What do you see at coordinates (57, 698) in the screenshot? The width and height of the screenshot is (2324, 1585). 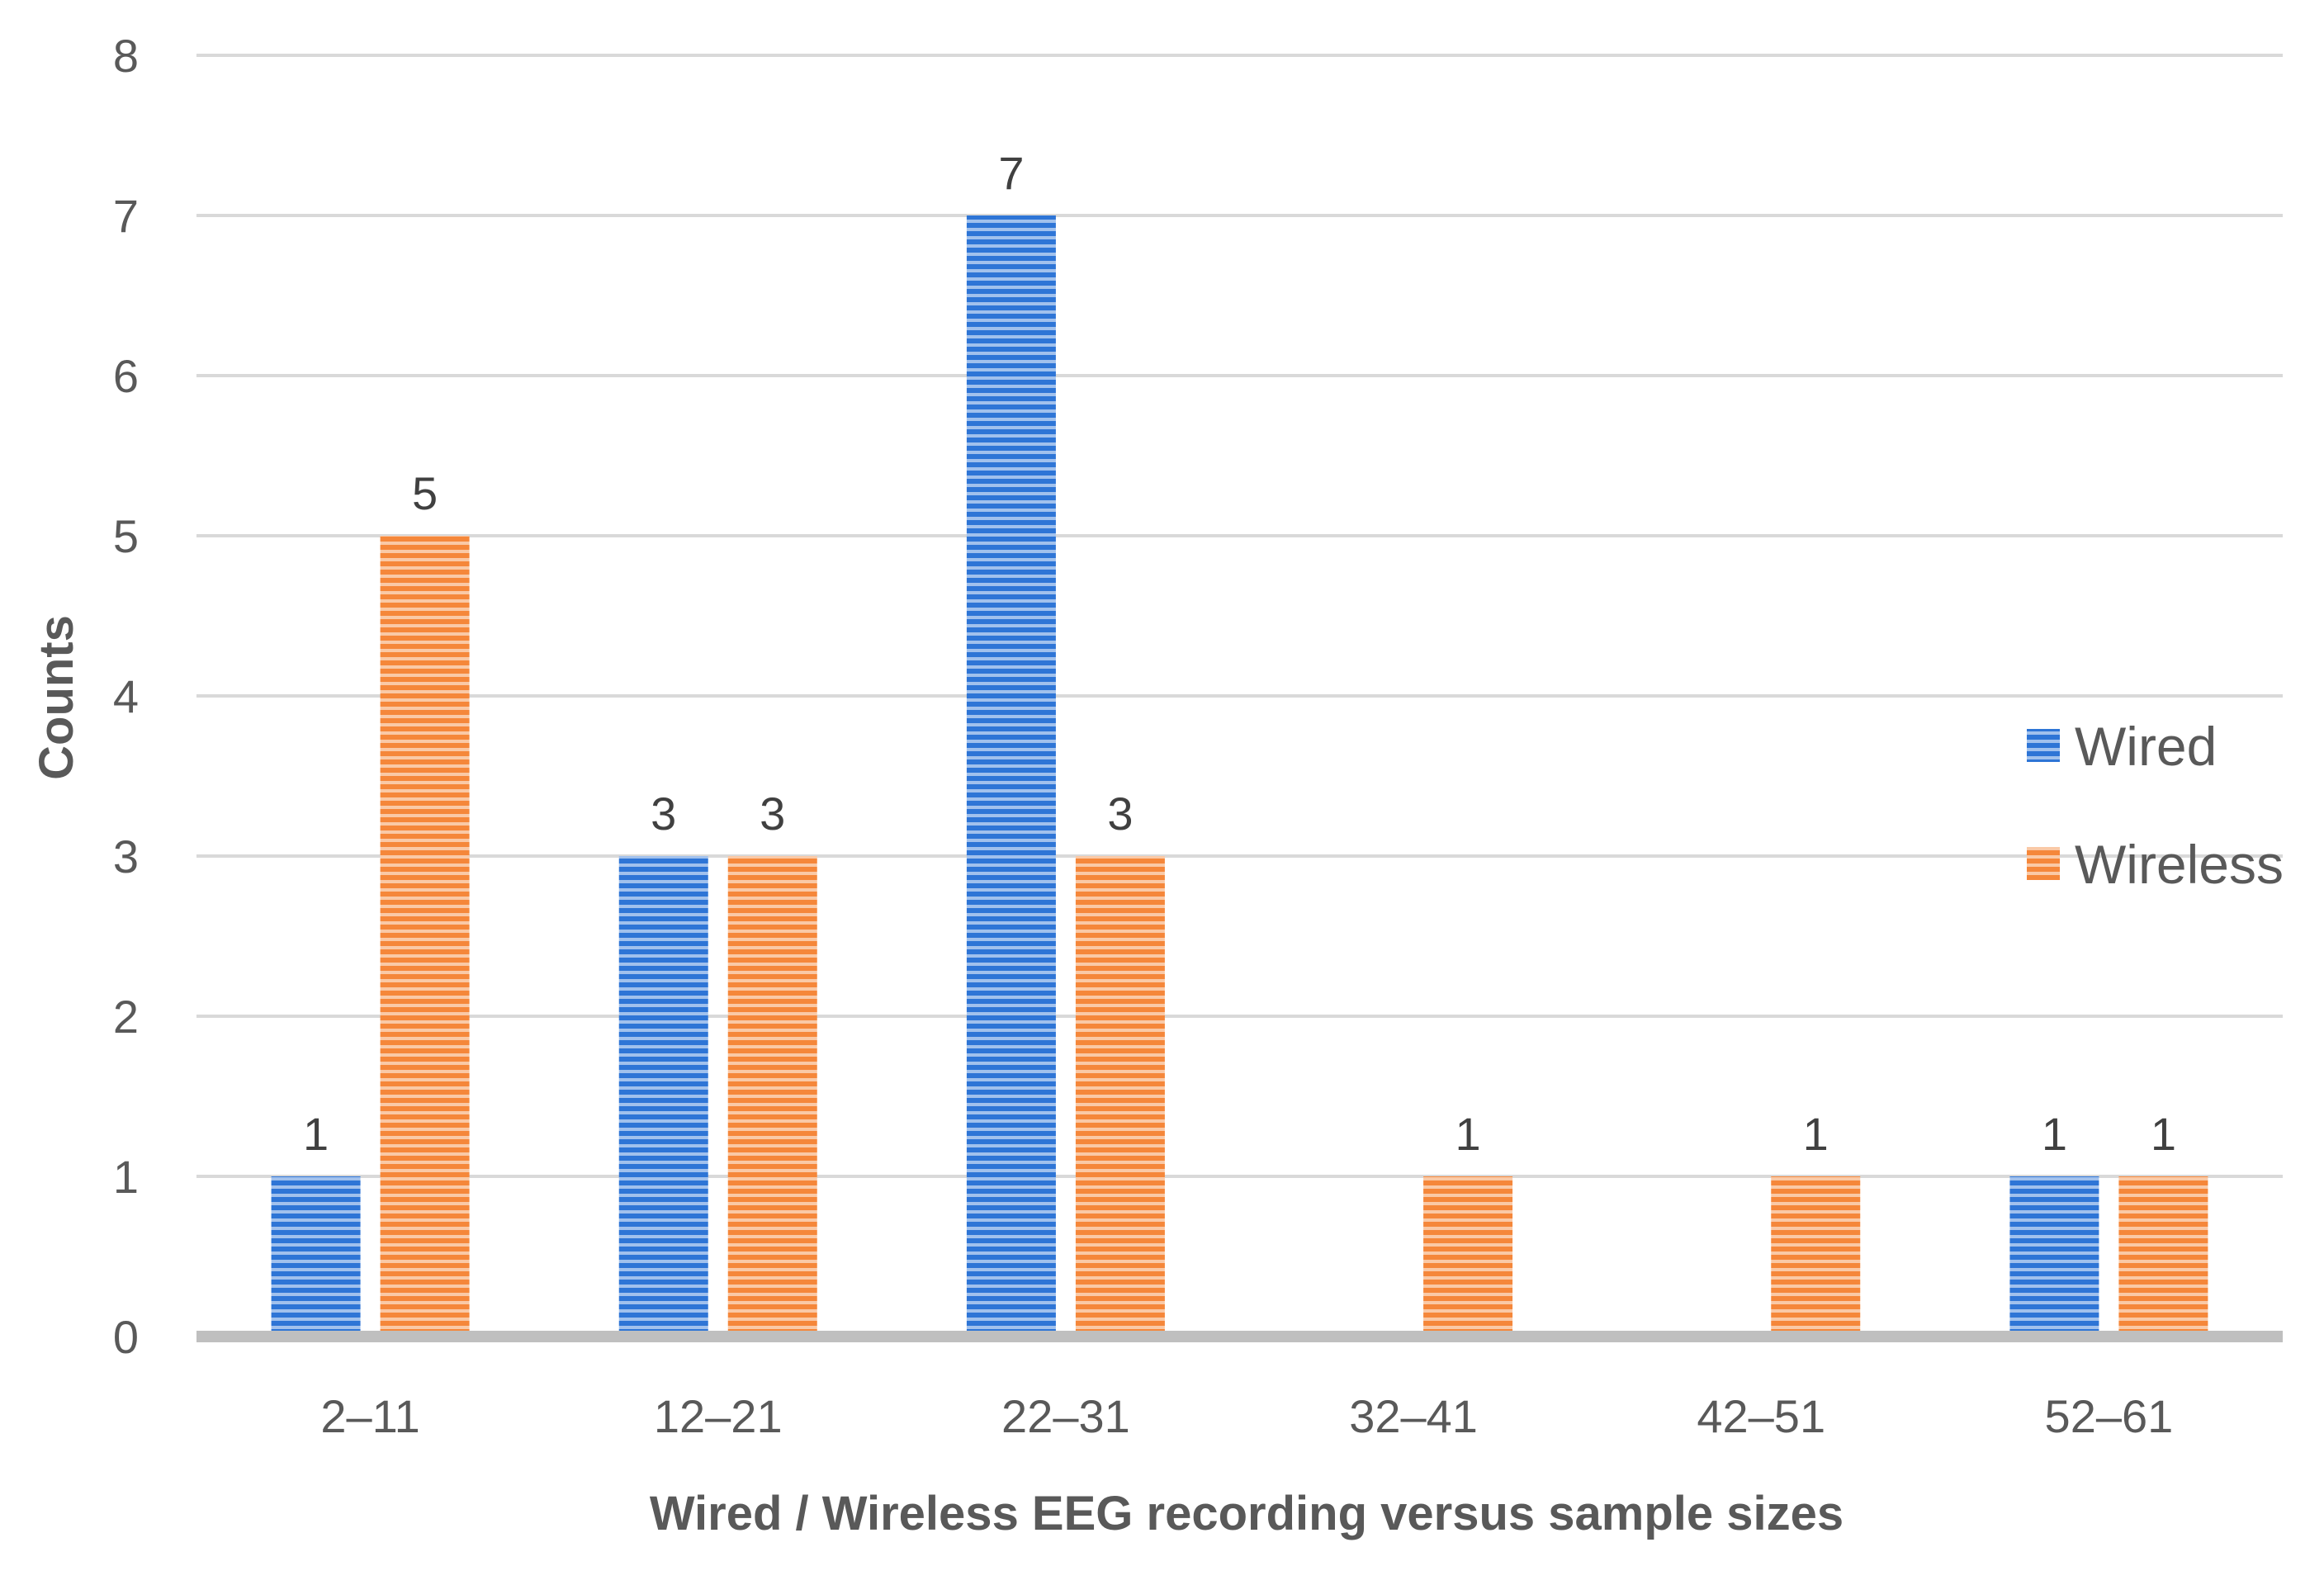 I see `y-axis-title: Counts` at bounding box center [57, 698].